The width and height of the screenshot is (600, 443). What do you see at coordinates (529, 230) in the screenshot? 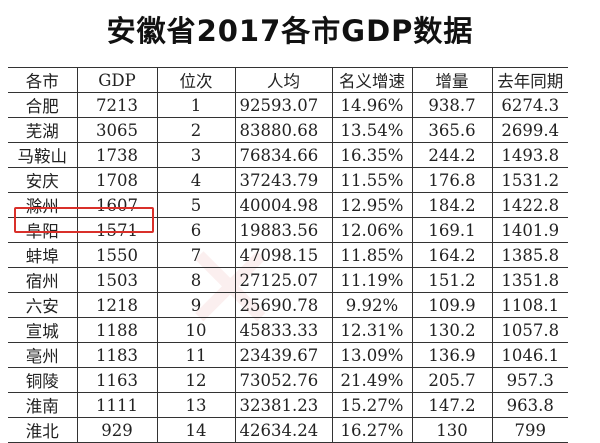
I see `table-cell: 1401.9` at bounding box center [529, 230].